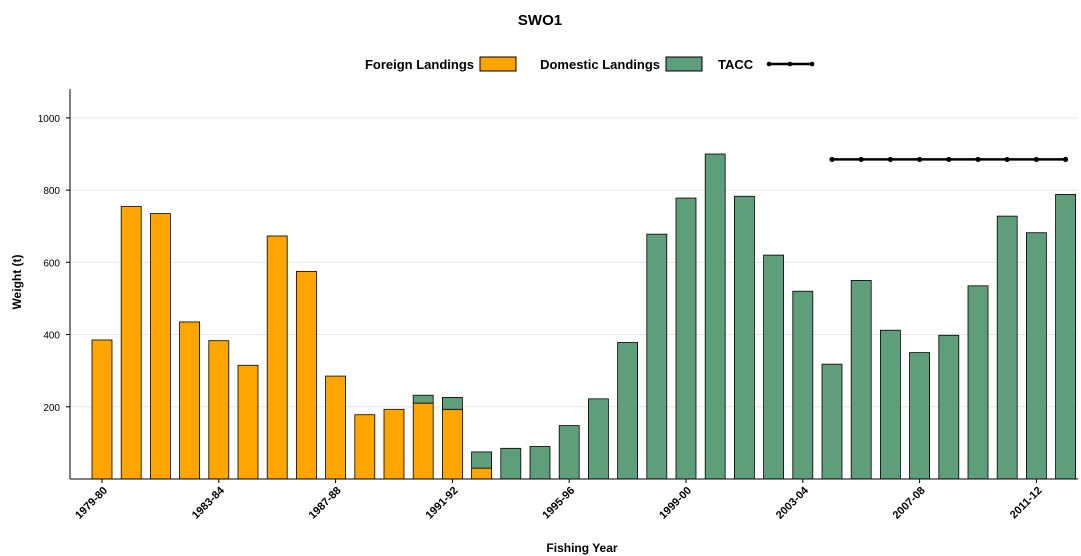 Image resolution: width=1081 pixels, height=556 pixels. I want to click on x-tick-label: 1983-84, so click(209, 503).